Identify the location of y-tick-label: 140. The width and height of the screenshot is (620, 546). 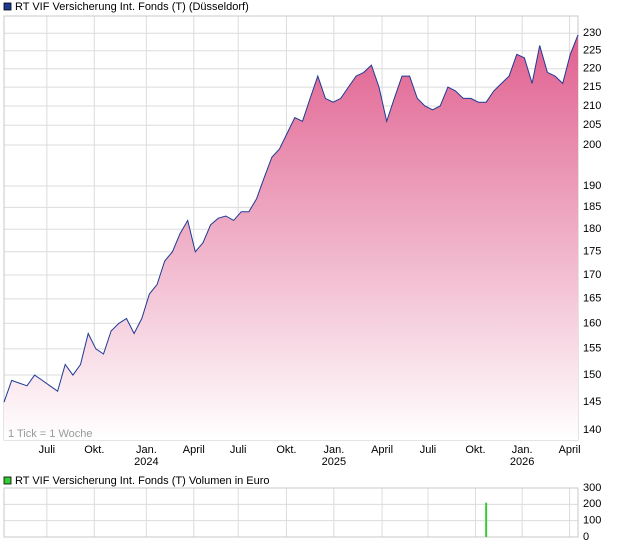
(592, 430).